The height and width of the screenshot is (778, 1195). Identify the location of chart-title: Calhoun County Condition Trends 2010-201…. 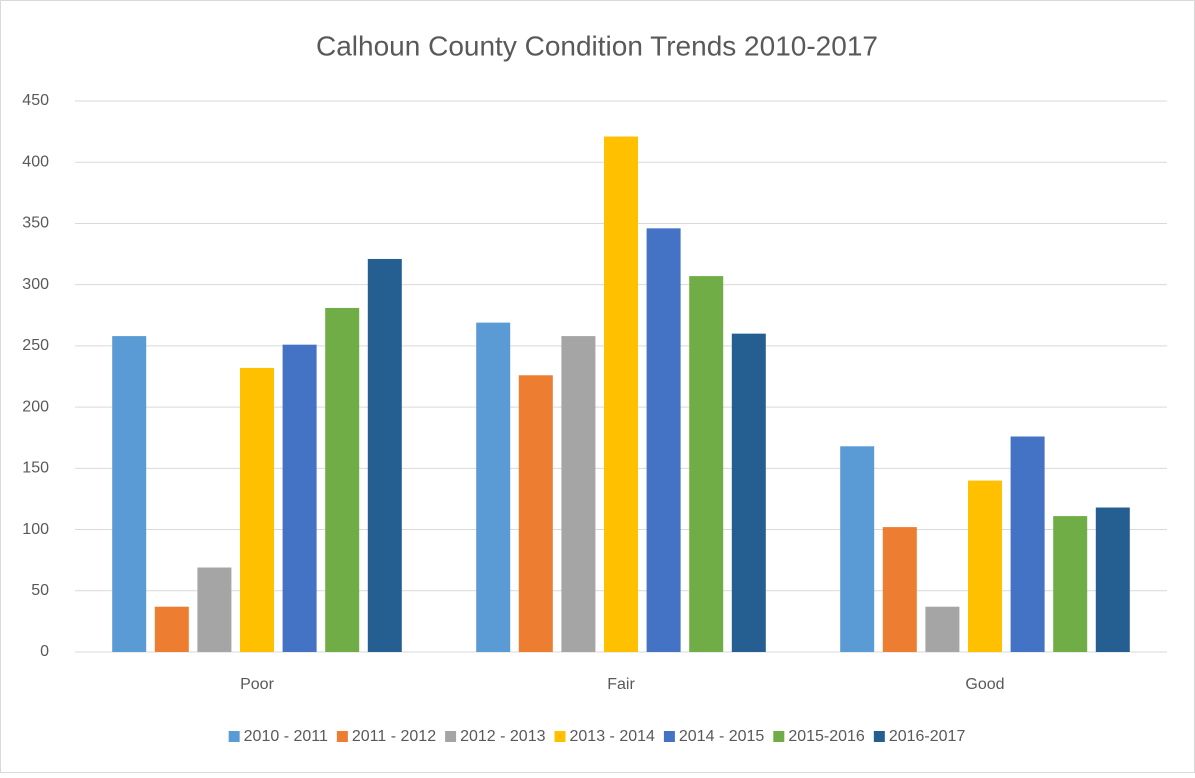
(597, 45).